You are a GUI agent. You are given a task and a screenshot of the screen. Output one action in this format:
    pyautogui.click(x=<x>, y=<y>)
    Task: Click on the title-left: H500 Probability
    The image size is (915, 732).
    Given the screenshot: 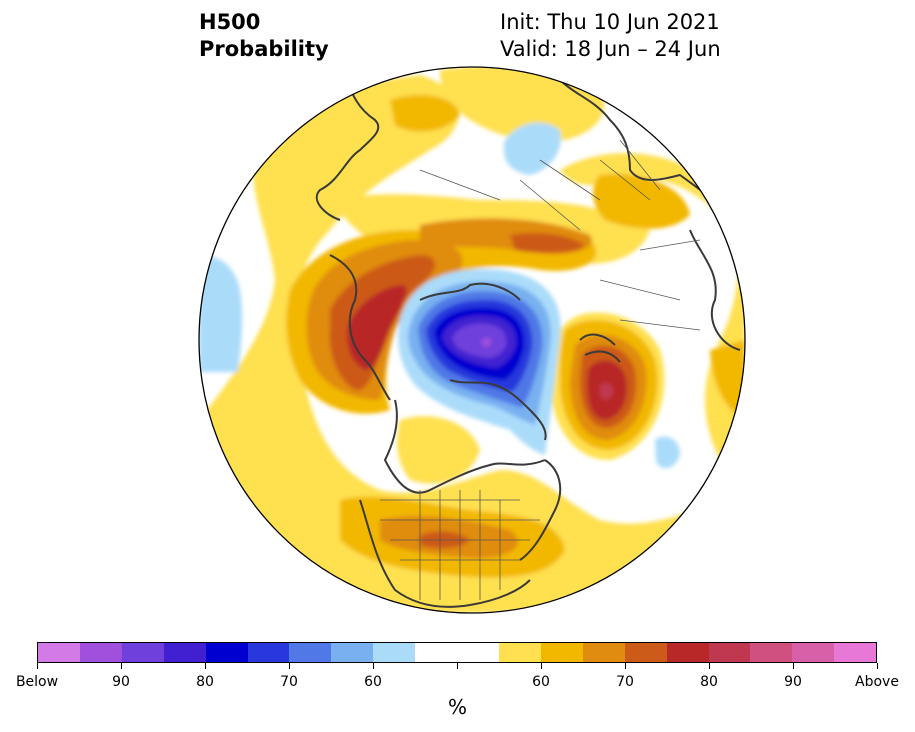 What is the action you would take?
    pyautogui.click(x=264, y=36)
    